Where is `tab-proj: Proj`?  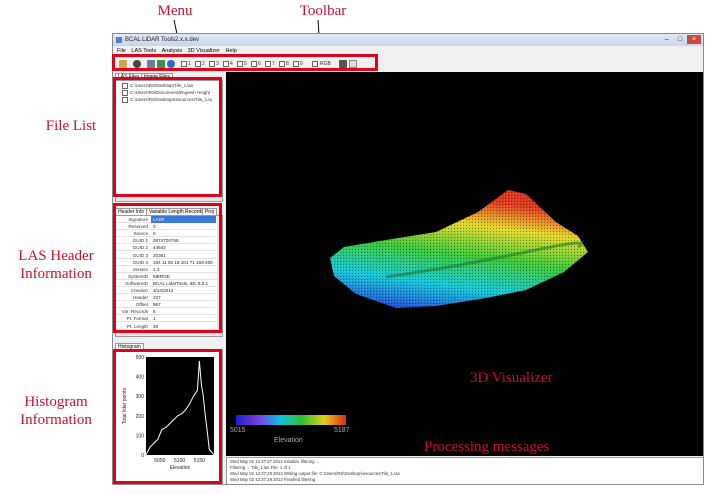
tab-proj: Proj is located at coordinates (209, 212).